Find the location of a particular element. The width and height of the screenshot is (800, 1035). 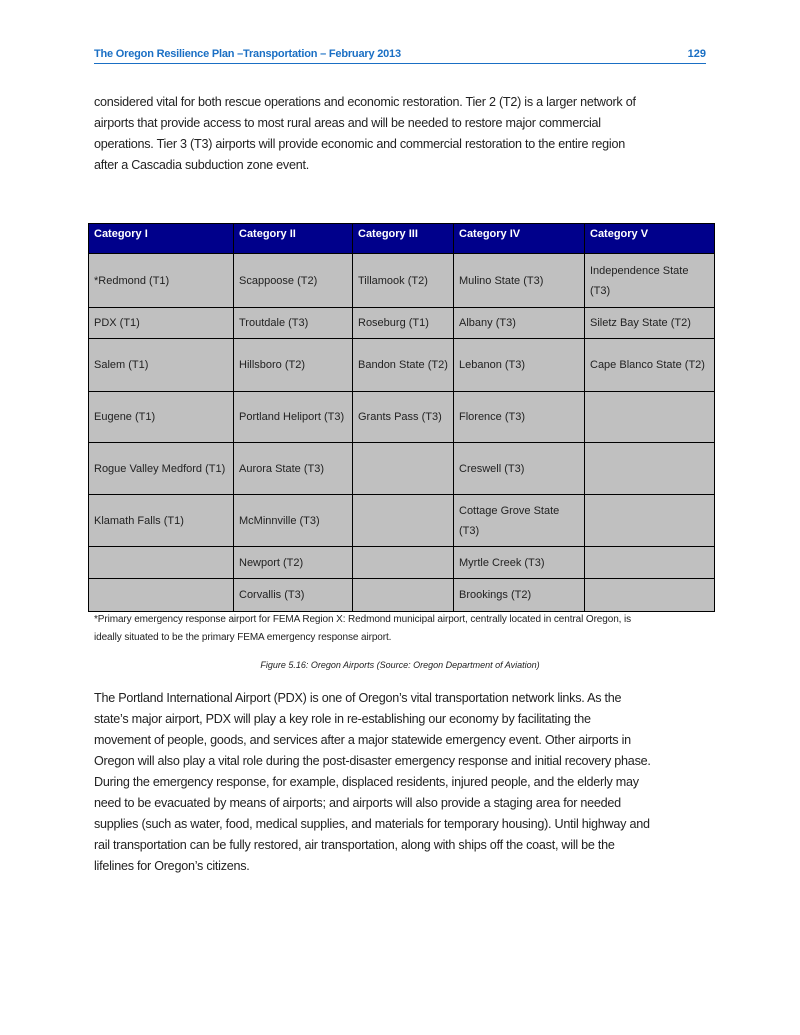

column-header: Category V is located at coordinates (649, 238).